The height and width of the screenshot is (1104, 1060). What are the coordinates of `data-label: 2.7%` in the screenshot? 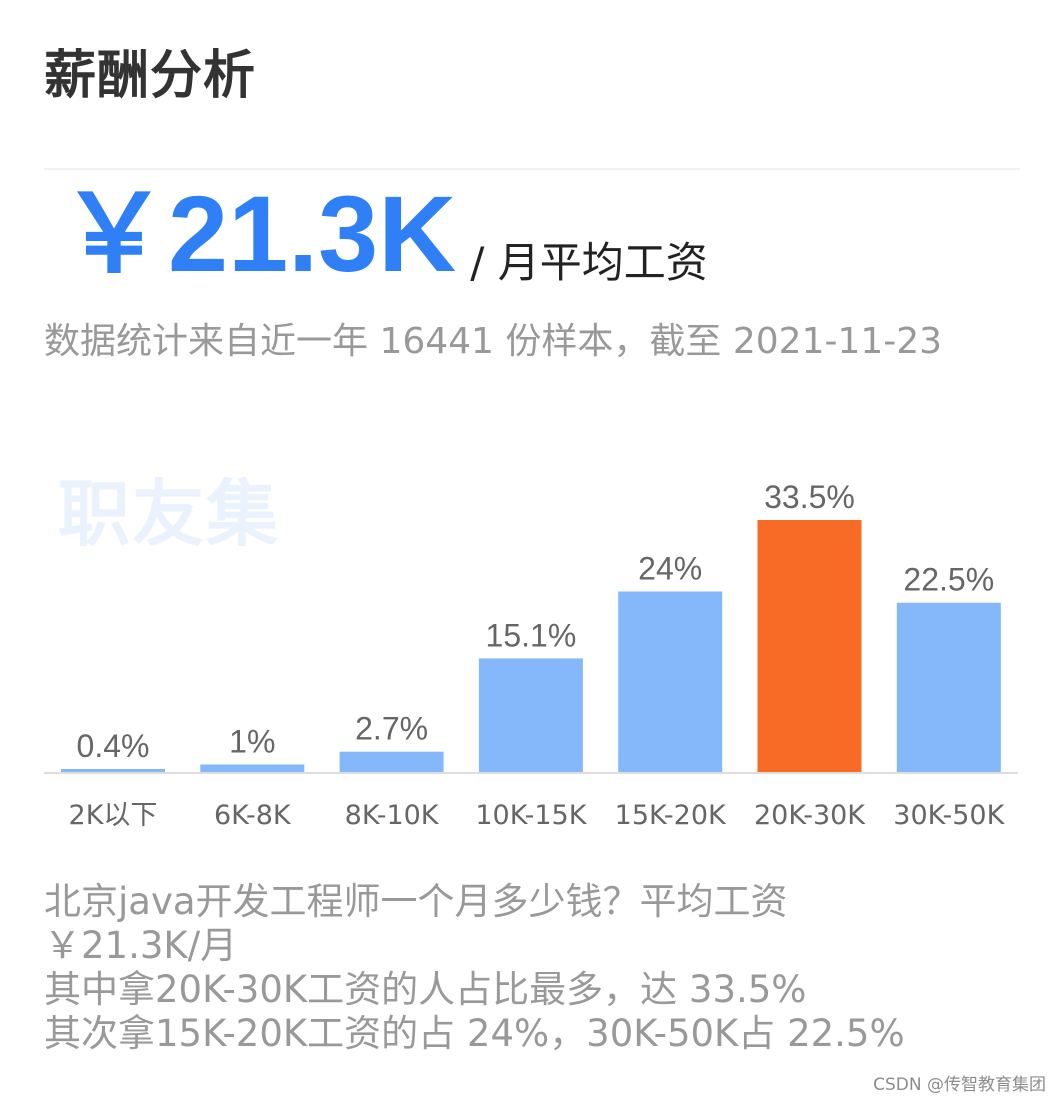 It's located at (391, 729).